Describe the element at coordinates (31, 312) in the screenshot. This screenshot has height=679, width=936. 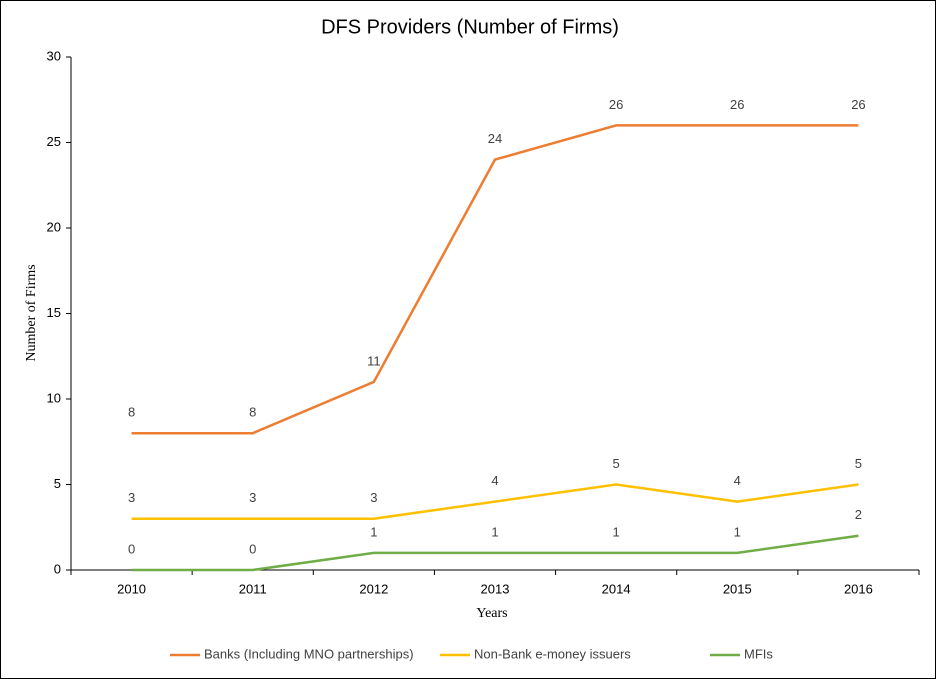
I see `y-axis-label: Number of Firms` at that location.